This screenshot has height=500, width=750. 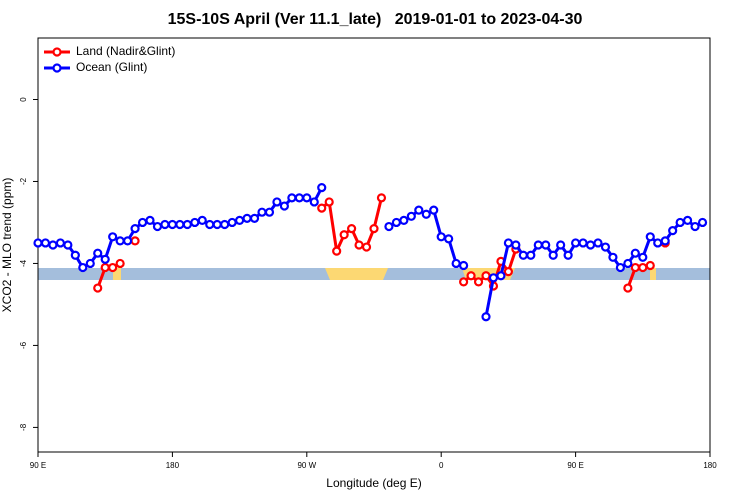 I want to click on x-tick-label: 0, so click(x=441, y=465).